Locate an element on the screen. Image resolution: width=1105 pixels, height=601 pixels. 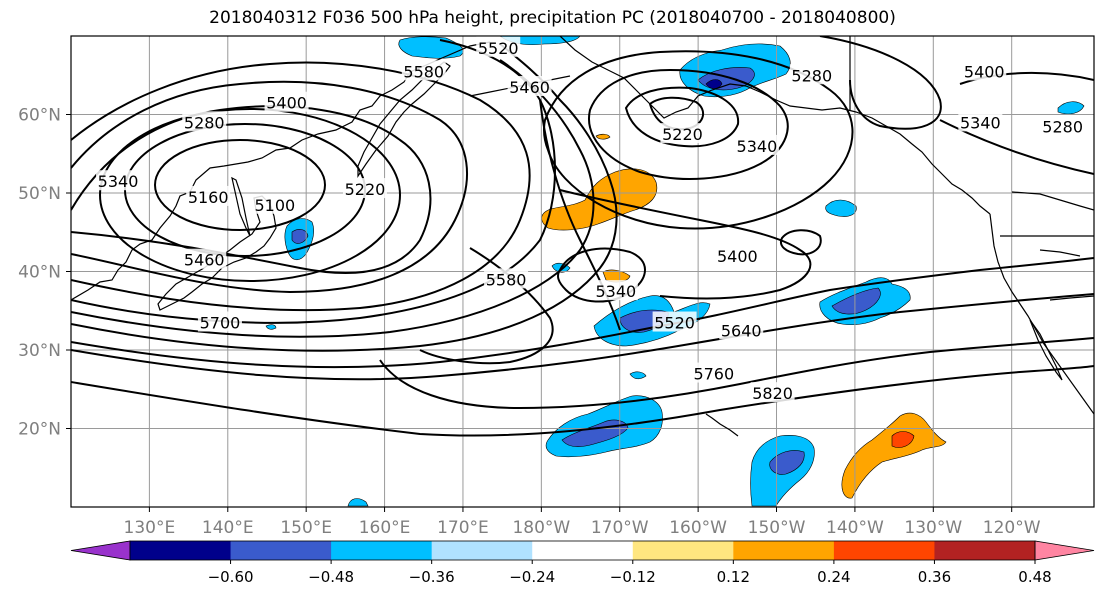
colorbar-tick-label: 0.12 is located at coordinates (733, 577).